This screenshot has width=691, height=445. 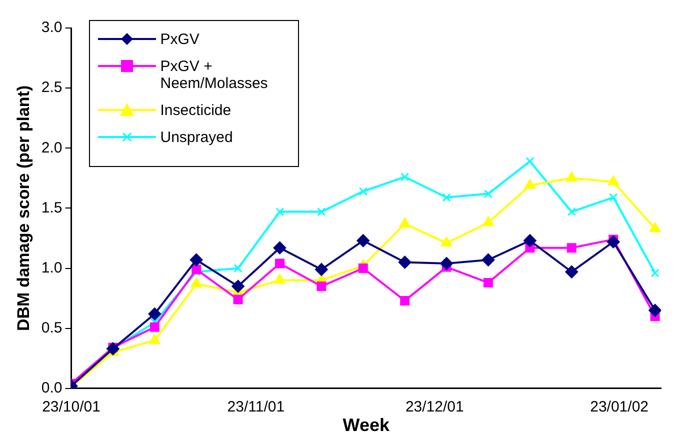 What do you see at coordinates (71, 407) in the screenshot?
I see `x-tick-label: 23/10/01` at bounding box center [71, 407].